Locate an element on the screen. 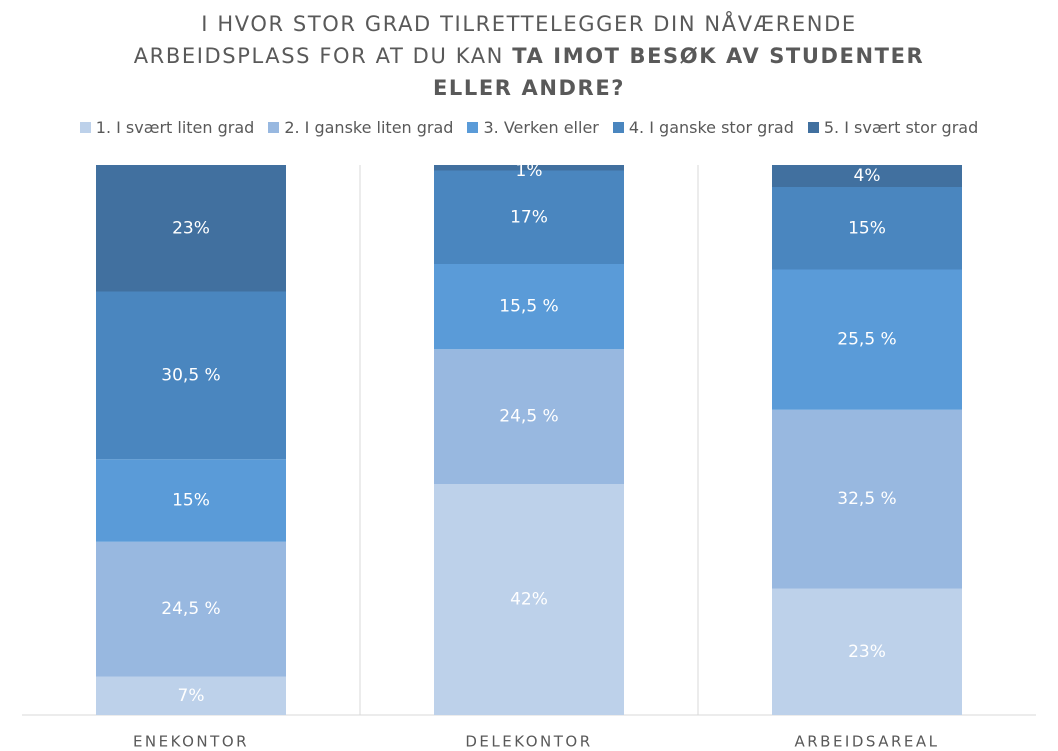 The height and width of the screenshot is (751, 1058). data-label: 7% is located at coordinates (191, 696).